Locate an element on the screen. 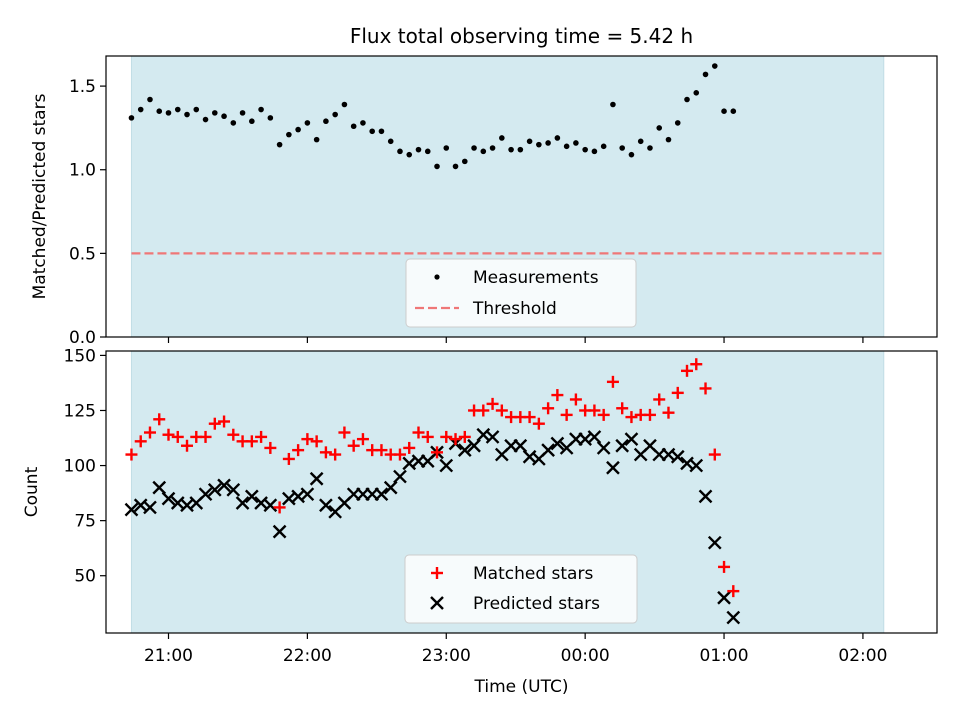 The image size is (960, 724). predicted-legend-label: Predicted stars is located at coordinates (536, 604).